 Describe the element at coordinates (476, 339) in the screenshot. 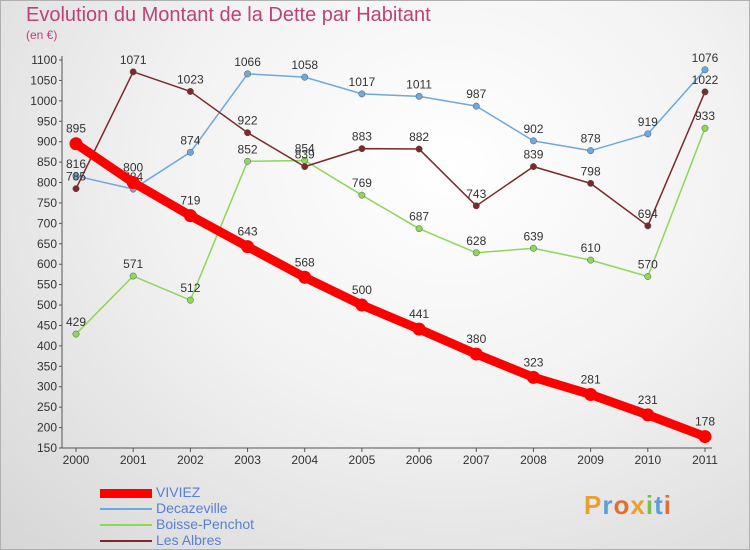

I see `data-label: 380` at that location.